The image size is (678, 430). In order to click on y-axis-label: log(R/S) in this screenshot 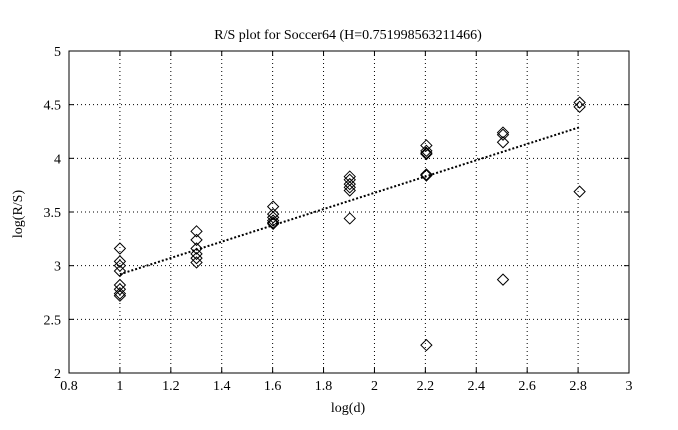, I will do `click(18, 214)`.